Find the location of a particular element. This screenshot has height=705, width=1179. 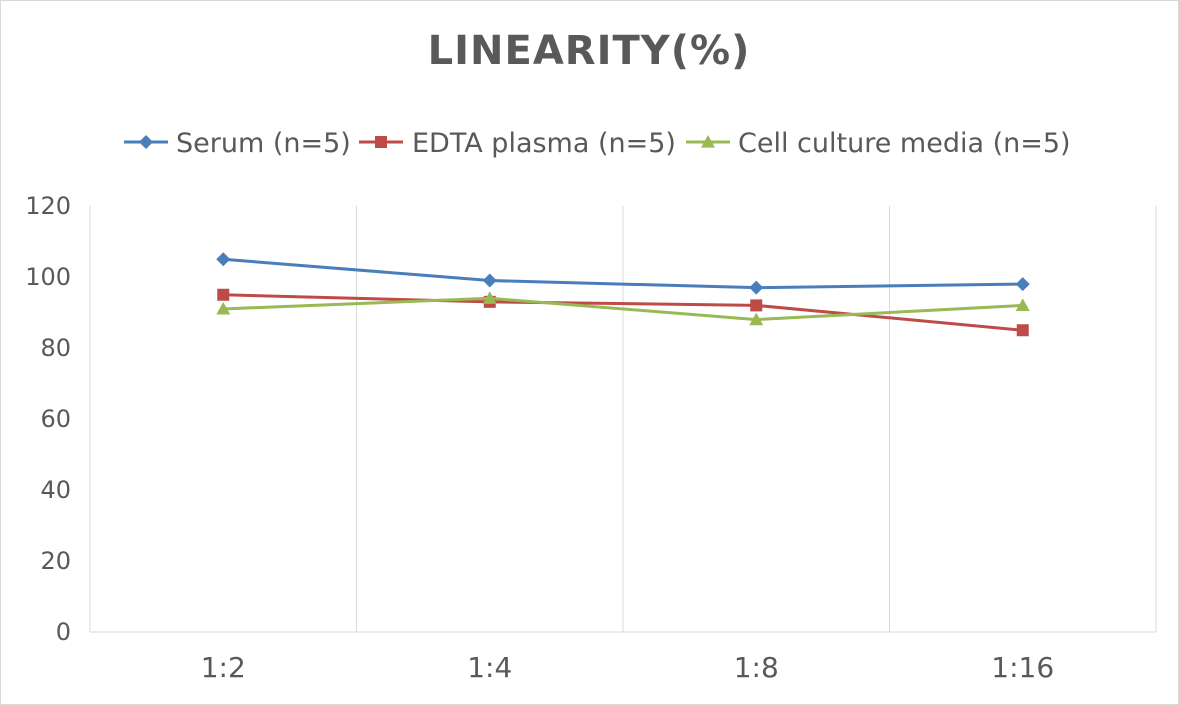

legend-item-1: EDTA plasma (n=5) is located at coordinates (517, 143).